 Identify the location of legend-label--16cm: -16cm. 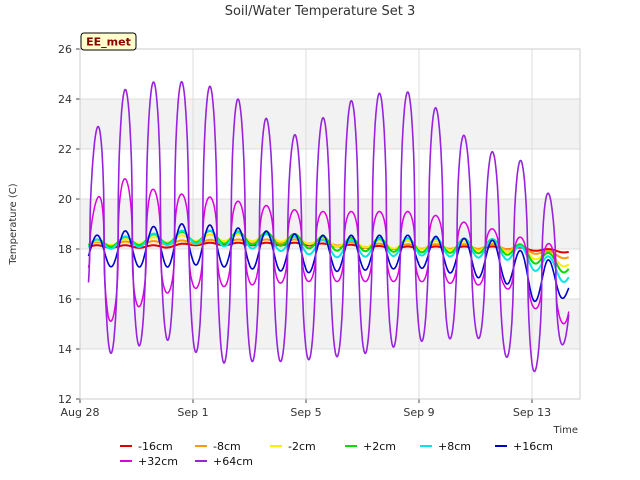
(155, 446).